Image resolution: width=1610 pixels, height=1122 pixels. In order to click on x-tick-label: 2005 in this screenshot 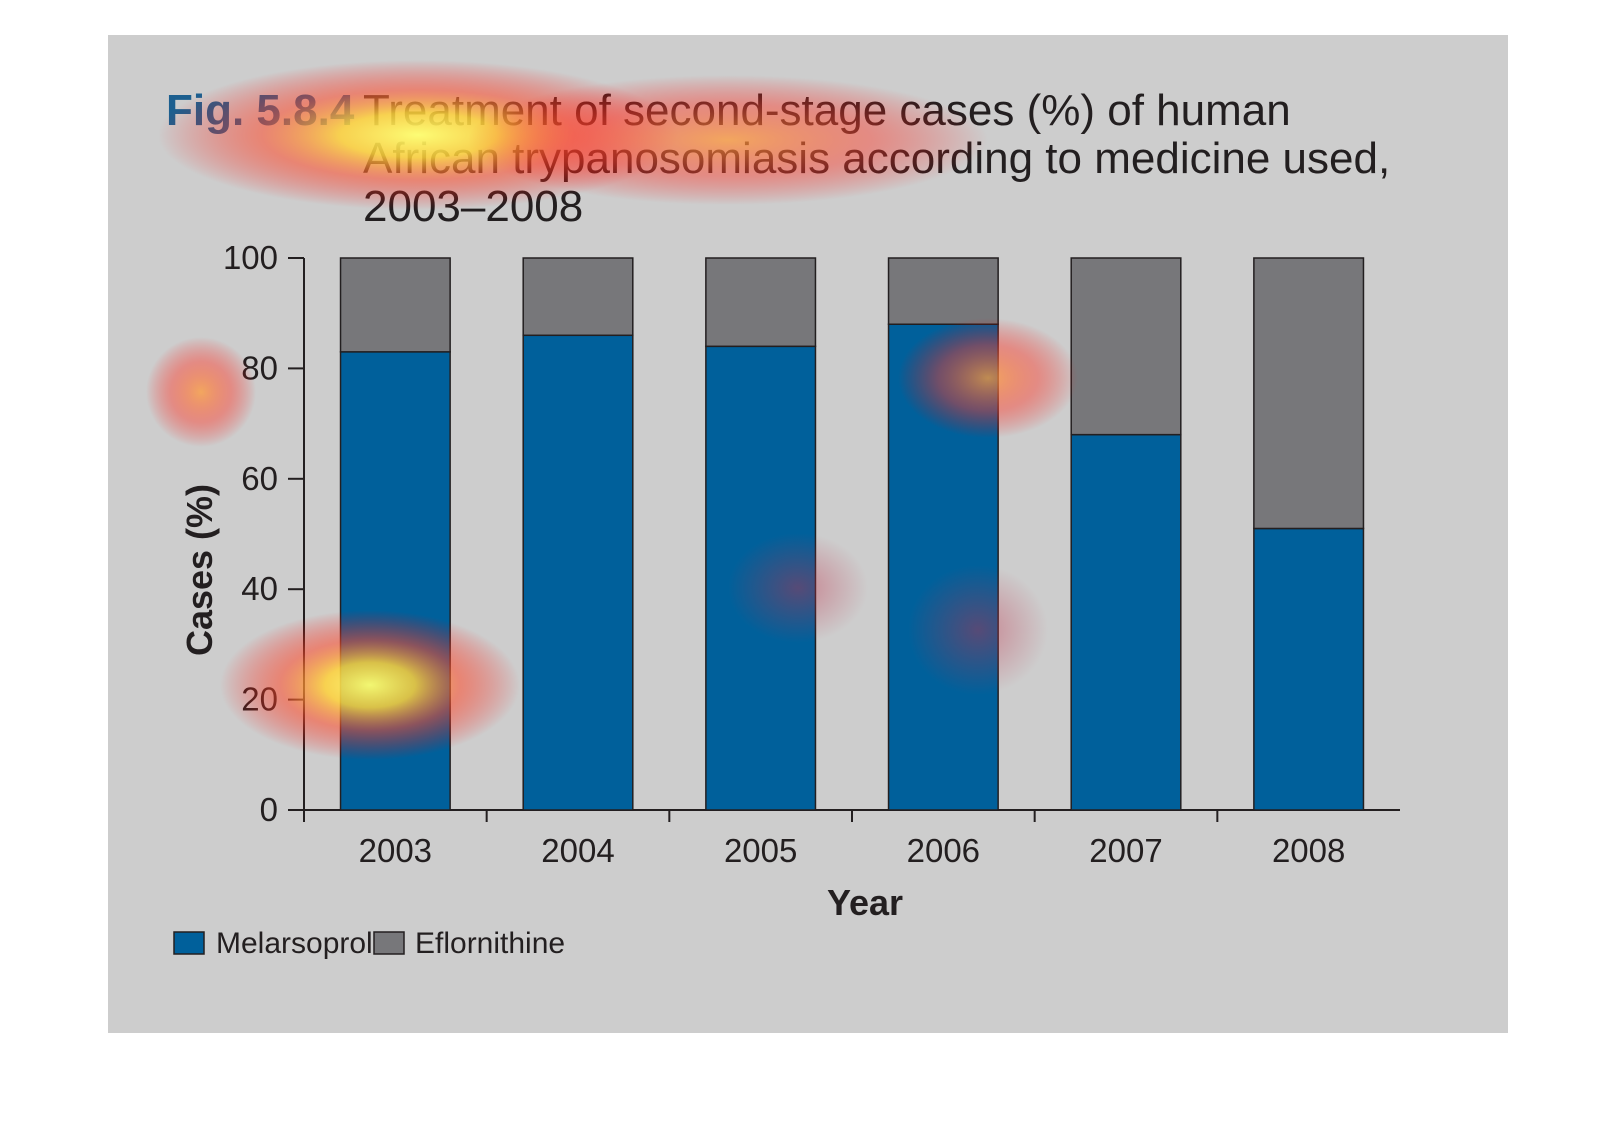, I will do `click(760, 850)`.